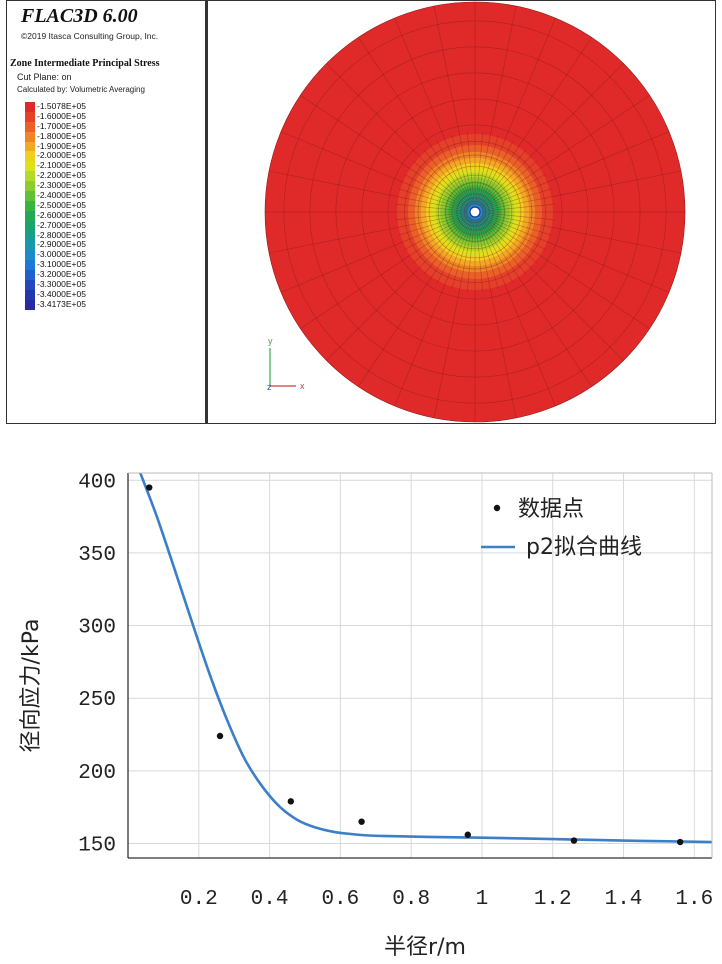 This screenshot has width=722, height=964. What do you see at coordinates (61, 204) in the screenshot?
I see `legend-entry-label: -2.5000E+05` at bounding box center [61, 204].